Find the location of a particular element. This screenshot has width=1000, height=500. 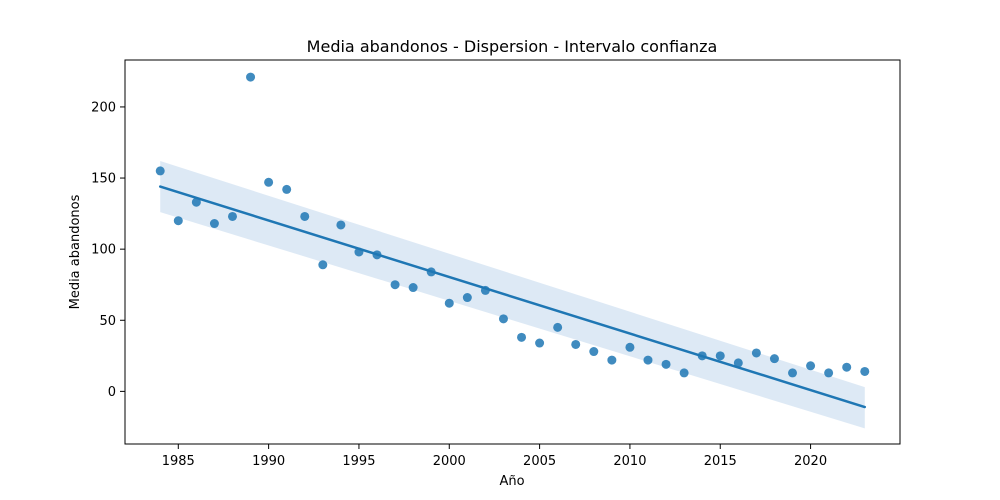

x-axis-title: Año is located at coordinates (511, 481).